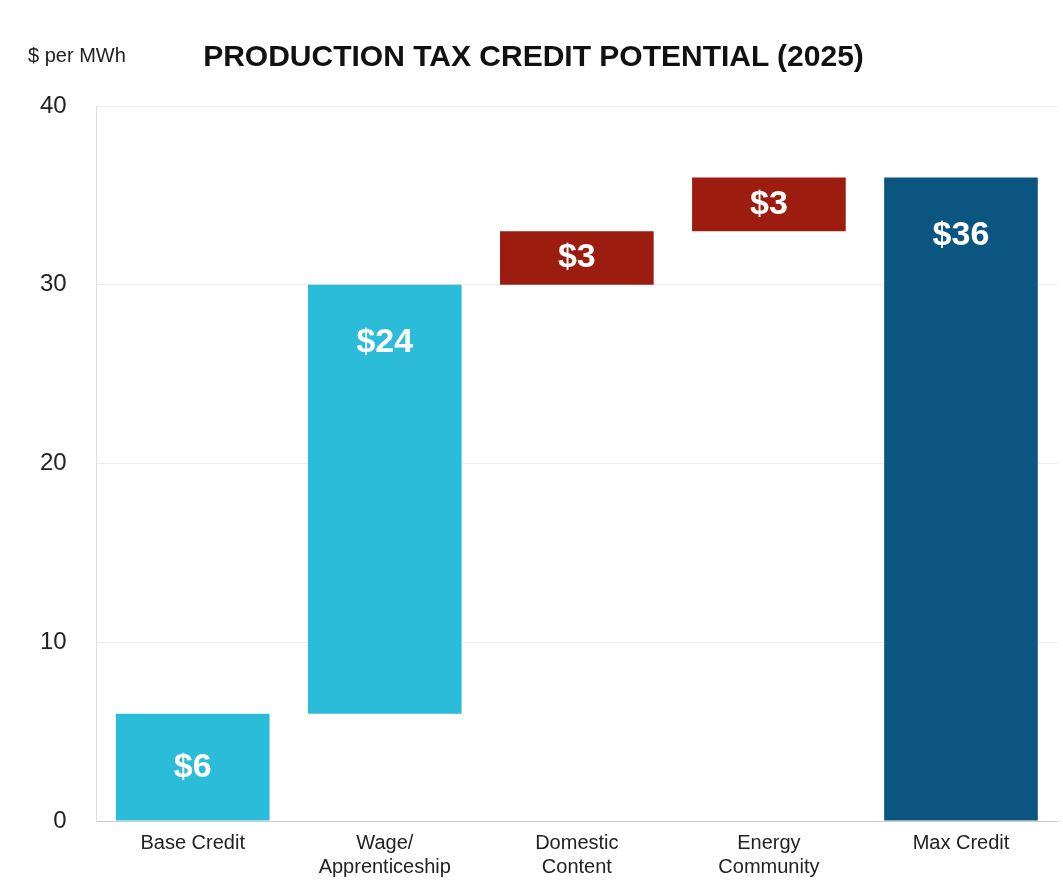 The image size is (1063, 893). I want to click on x-tick-label: Max Credit, so click(961, 841).